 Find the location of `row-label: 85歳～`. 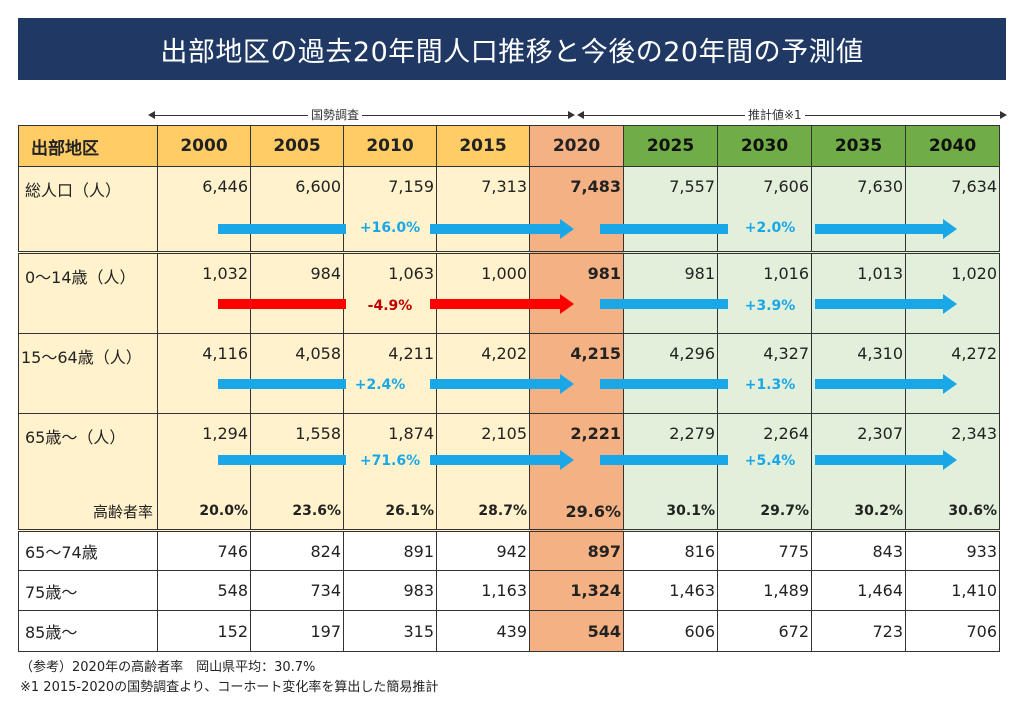

row-label: 85歳～ is located at coordinates (88, 631).